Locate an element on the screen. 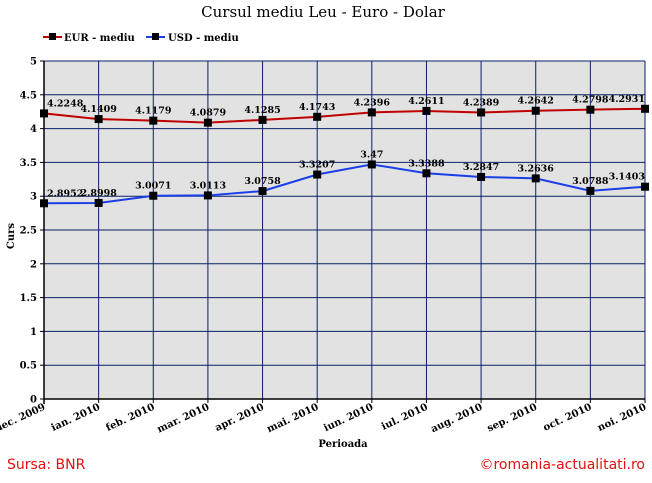 The width and height of the screenshot is (652, 483). y-tick-label: 1.5 is located at coordinates (28, 298).